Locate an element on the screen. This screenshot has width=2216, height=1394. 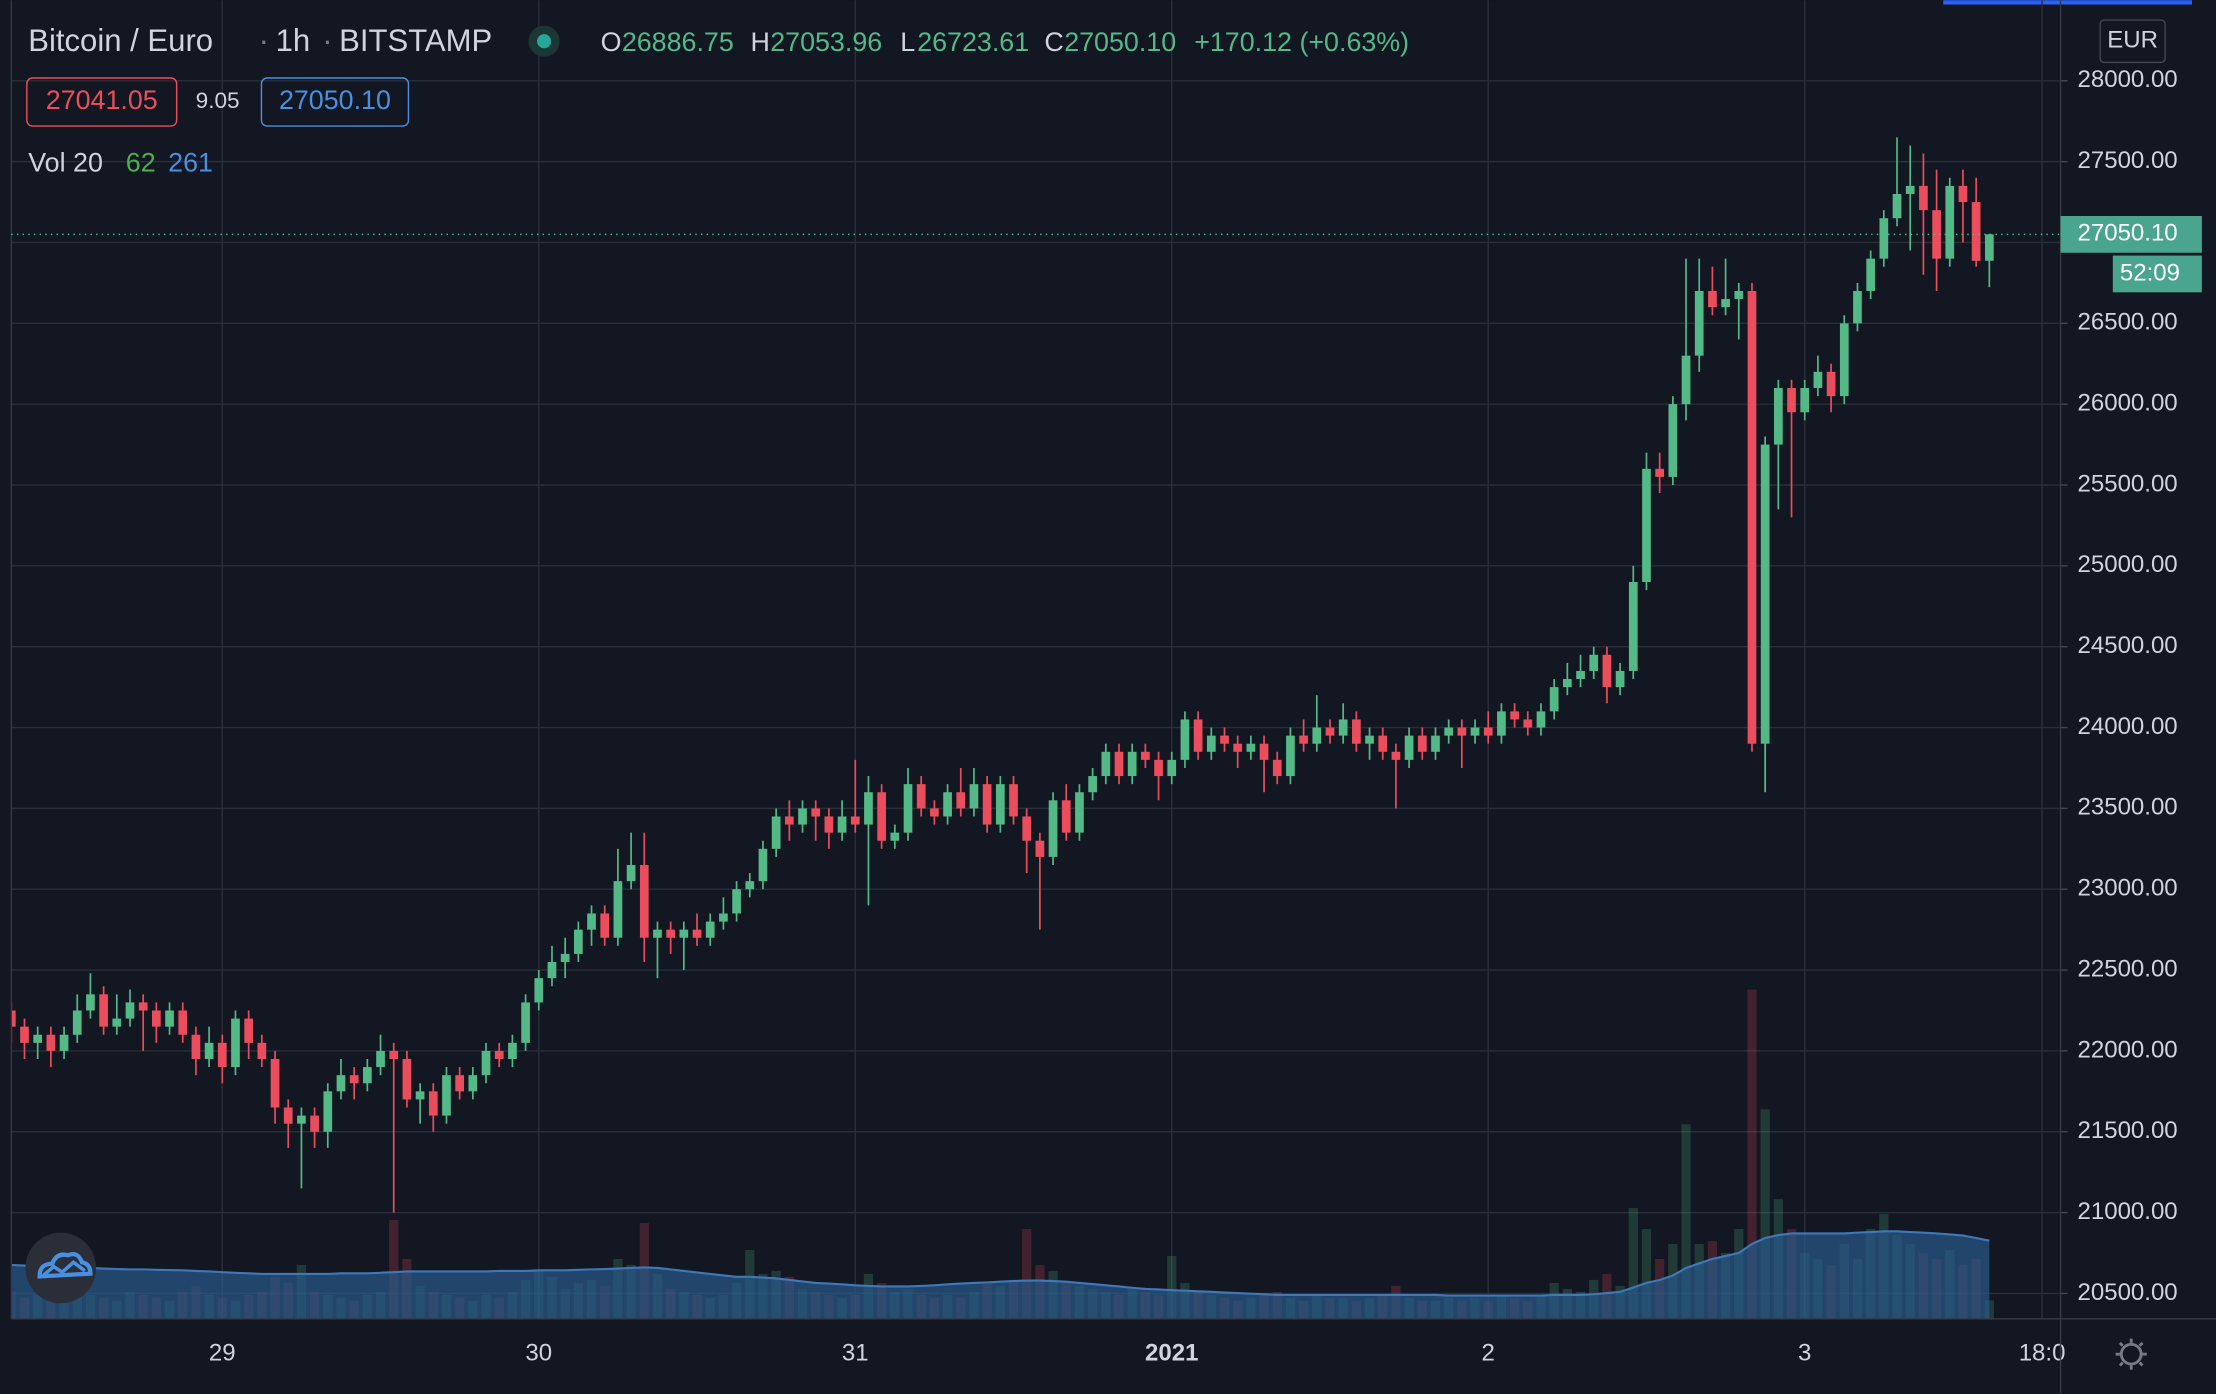
ask-box is located at coordinates (335, 102).